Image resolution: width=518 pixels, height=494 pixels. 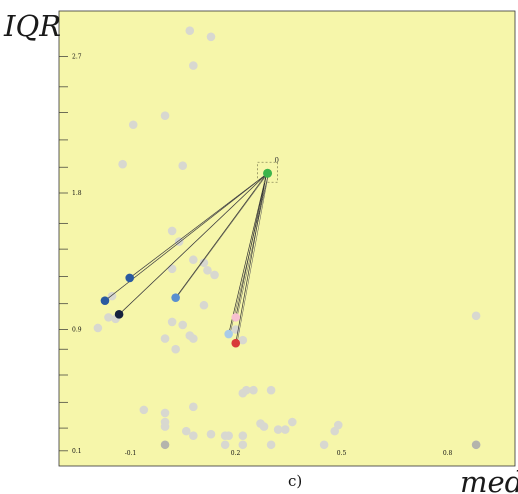 What do you see at coordinates (489, 479) in the screenshot?
I see `x-axis-title: med` at bounding box center [489, 479].